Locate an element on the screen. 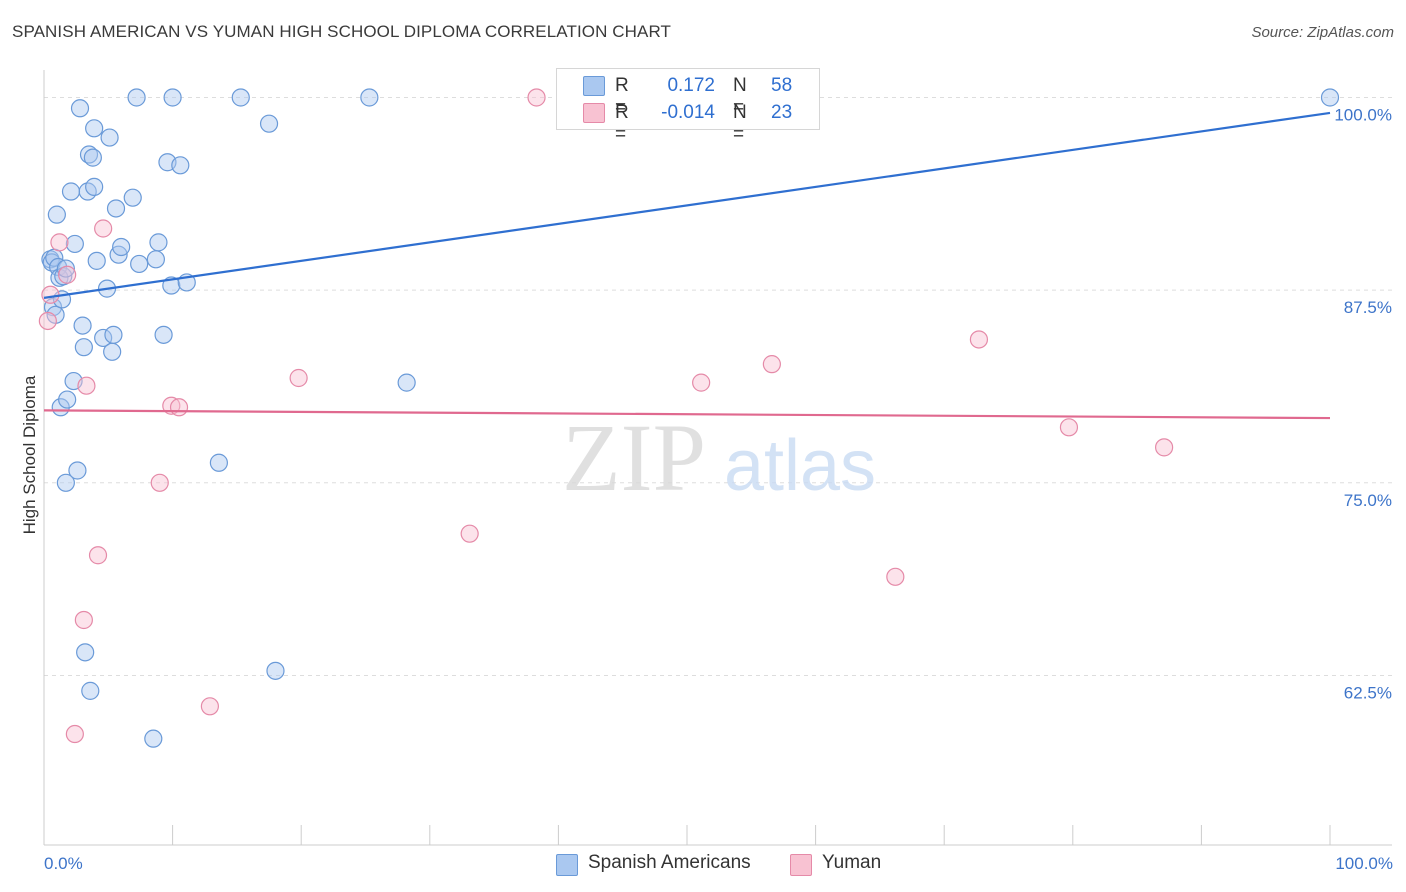  y-tick-label: 62.5% is located at coordinates (1368, 692).